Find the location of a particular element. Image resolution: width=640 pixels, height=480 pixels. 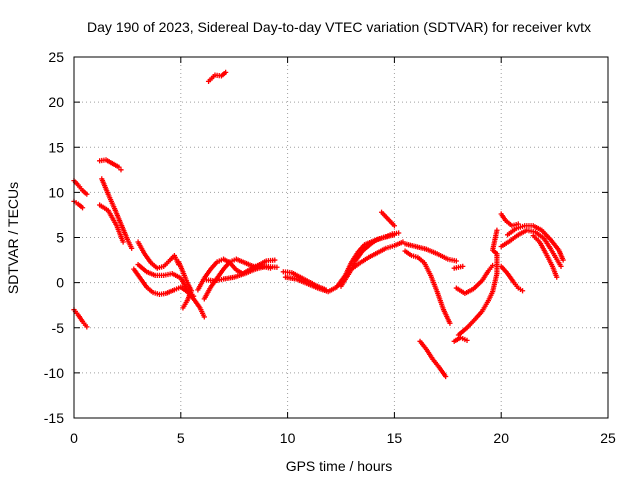

y-tick-label: -15 is located at coordinates (54, 418).